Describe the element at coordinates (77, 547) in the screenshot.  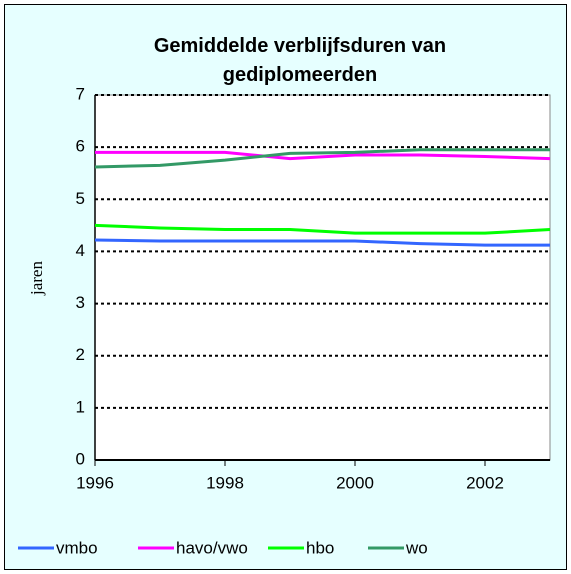
I see `legend-label: vmbo` at that location.